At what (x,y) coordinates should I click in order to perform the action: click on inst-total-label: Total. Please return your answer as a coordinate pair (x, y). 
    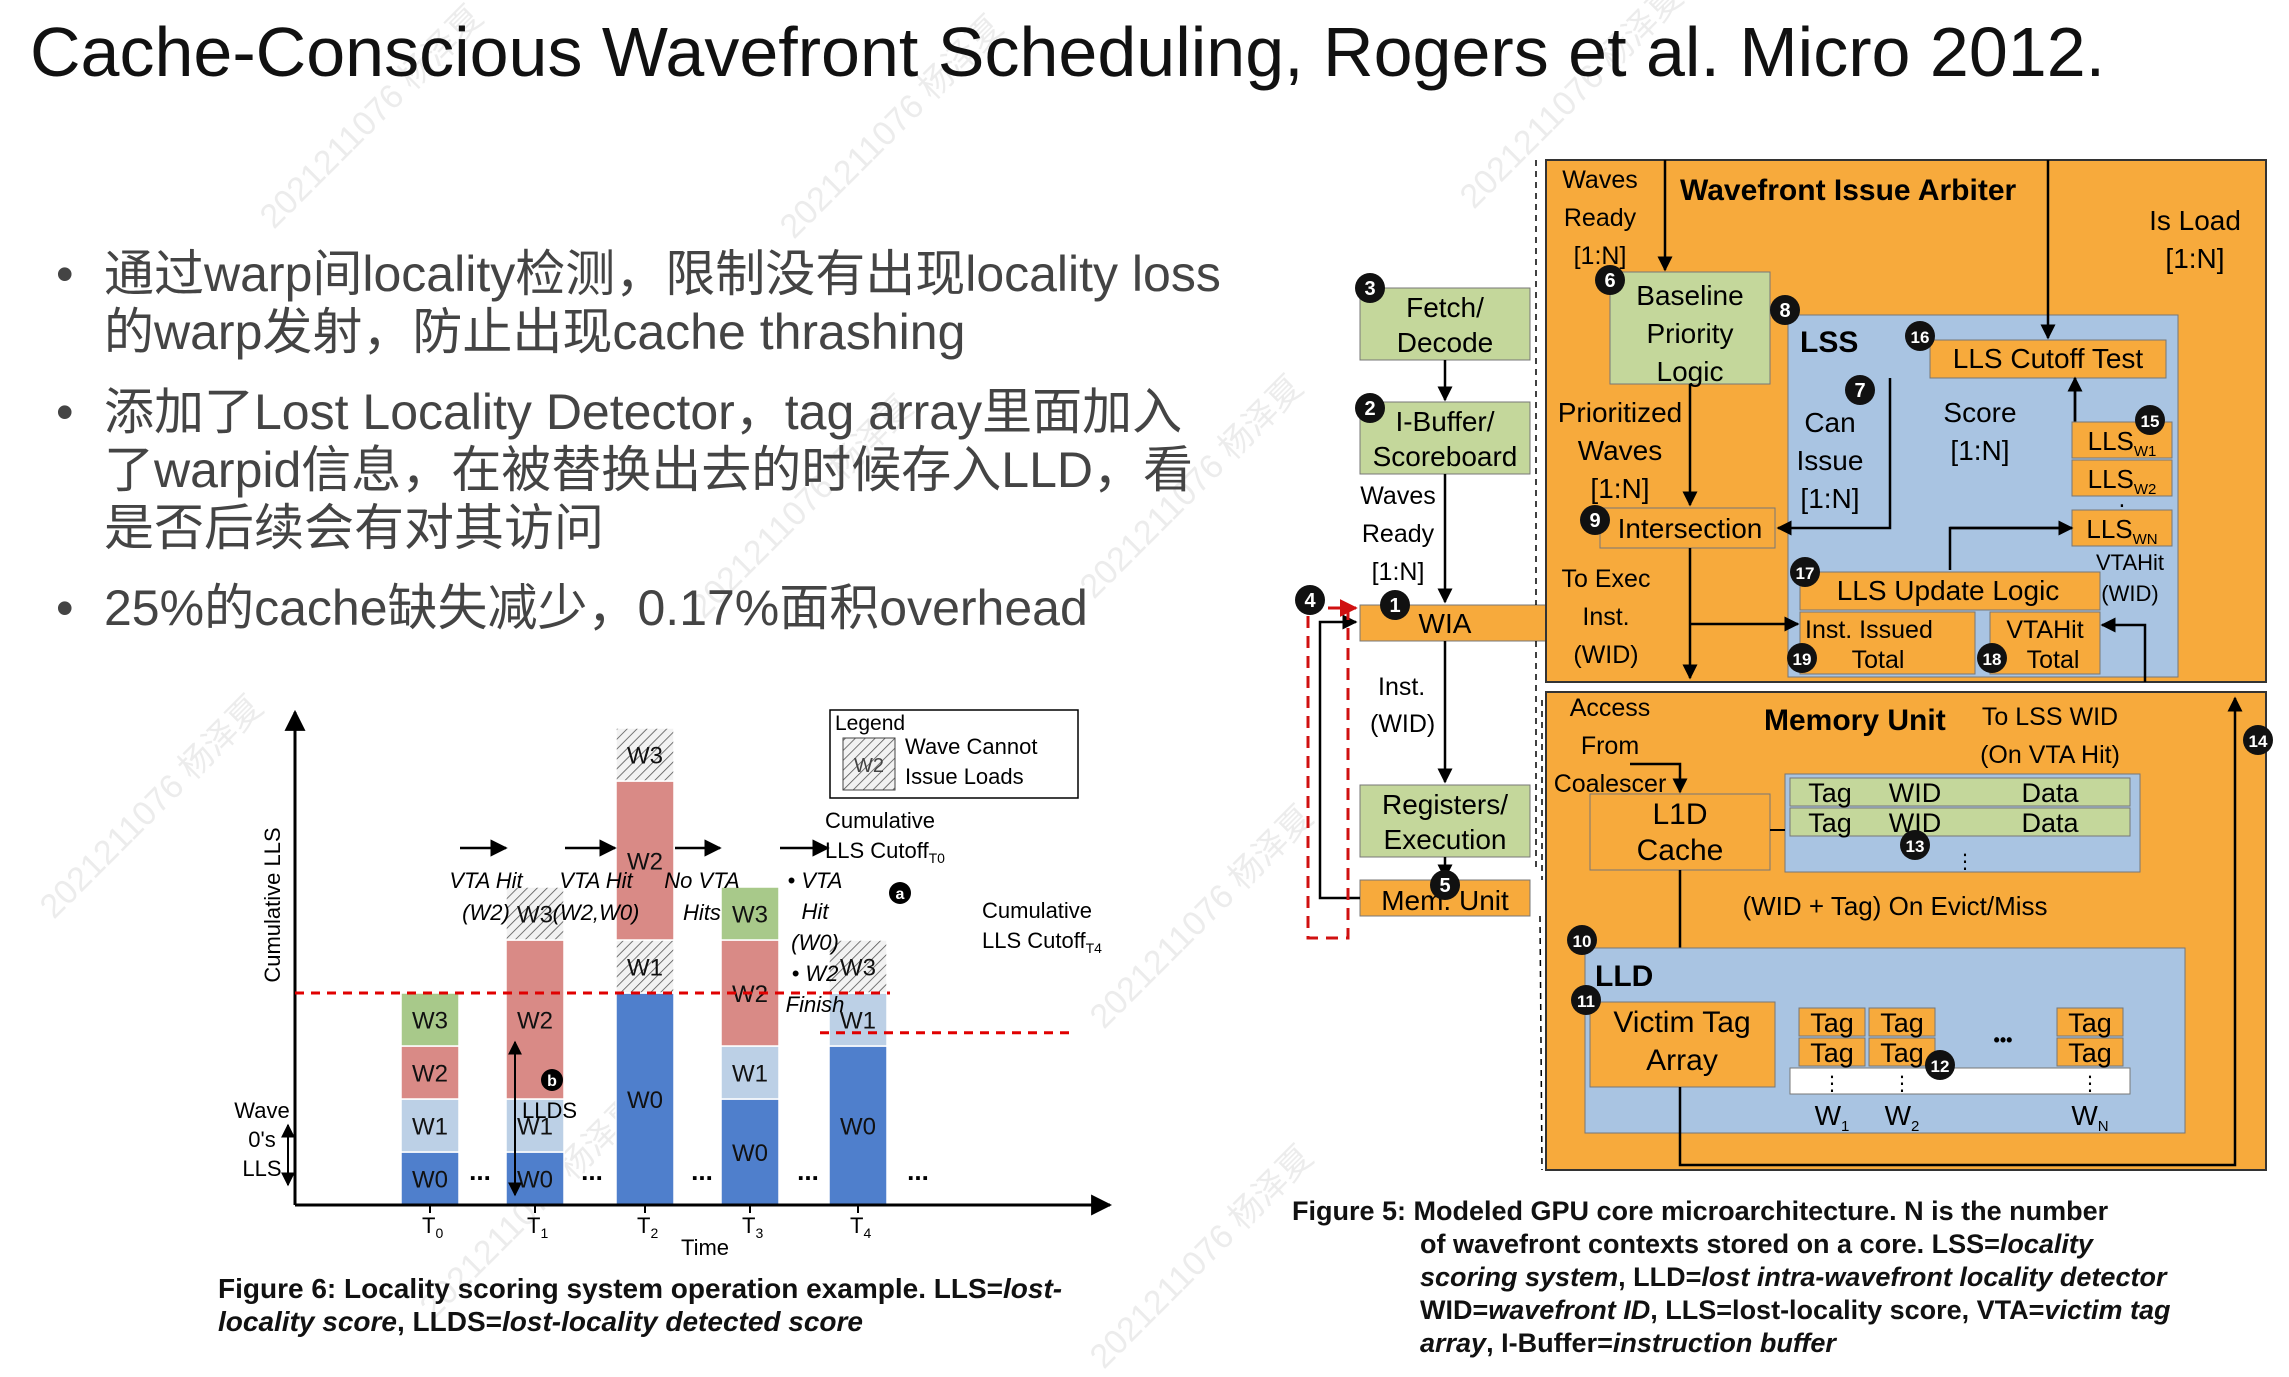
    Looking at the image, I should click on (1878, 660).